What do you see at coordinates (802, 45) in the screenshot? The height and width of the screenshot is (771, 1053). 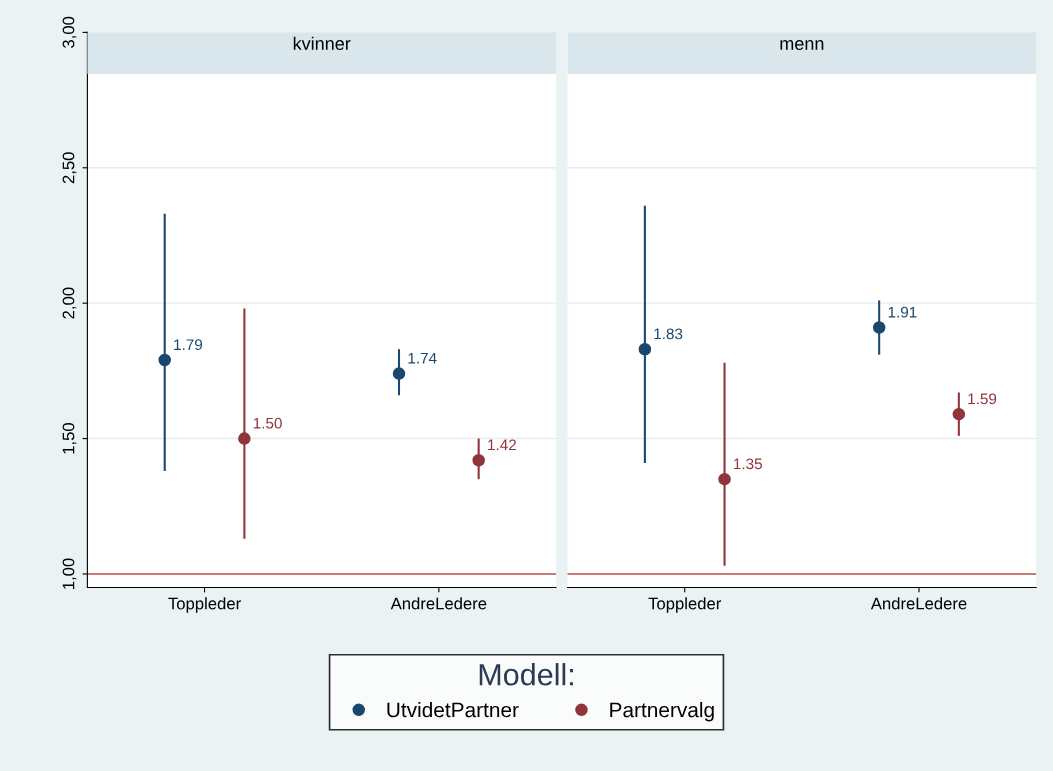 I see `chart-title: menn` at bounding box center [802, 45].